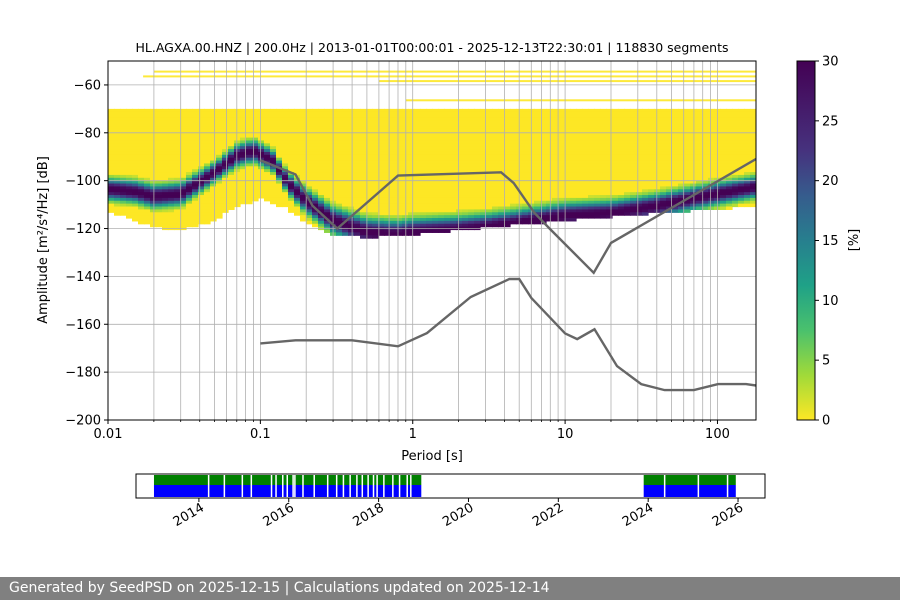 The image size is (900, 600). Describe the element at coordinates (826, 421) in the screenshot. I see `colorbar-tick-label: 0` at that location.